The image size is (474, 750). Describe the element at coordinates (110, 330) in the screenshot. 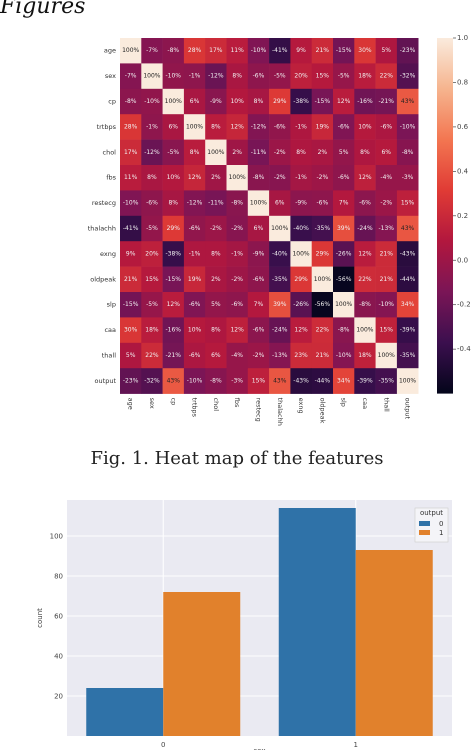

I see `heatmap-row-label: caa` at that location.